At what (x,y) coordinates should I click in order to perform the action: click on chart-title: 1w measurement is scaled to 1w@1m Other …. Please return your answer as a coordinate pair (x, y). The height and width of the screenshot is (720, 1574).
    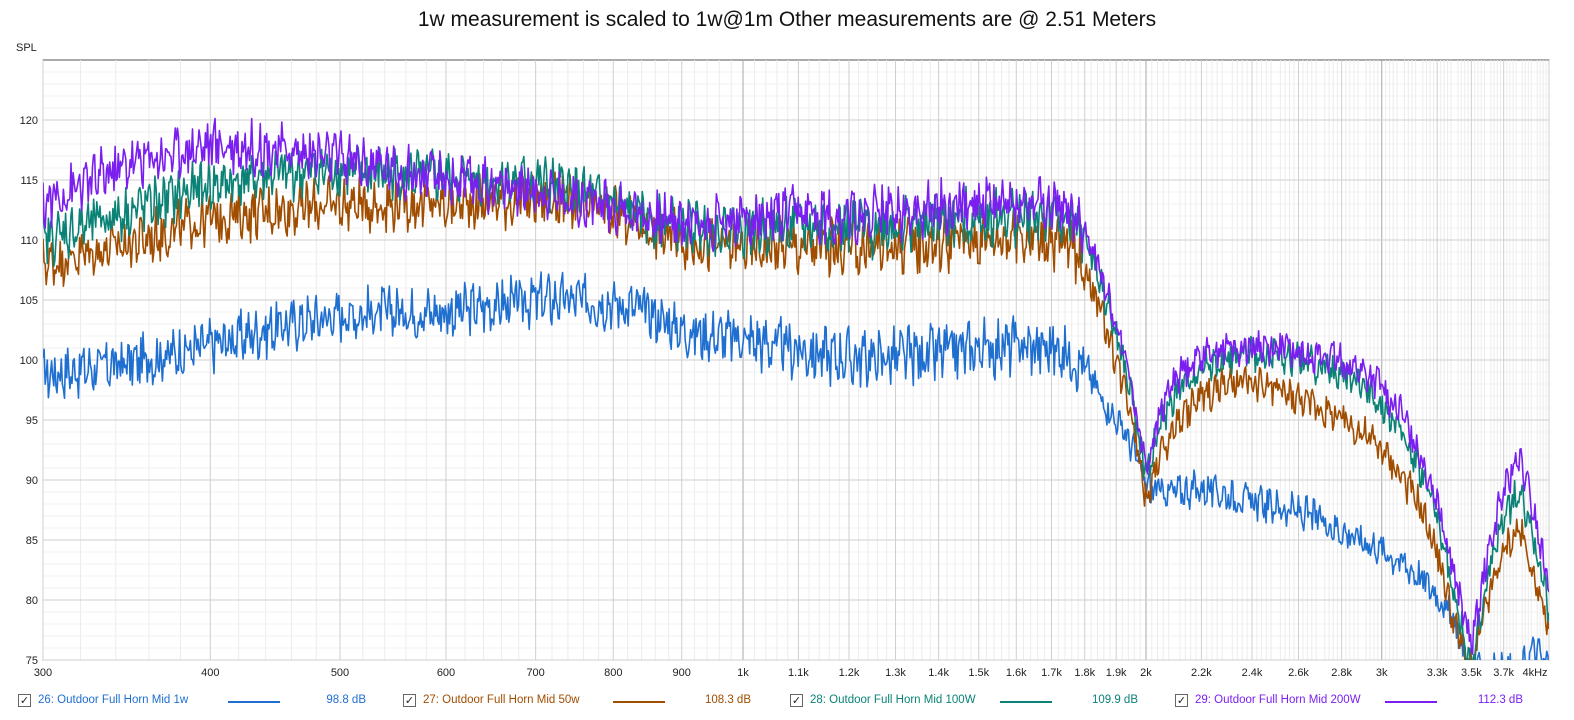
    Looking at the image, I should click on (787, 19).